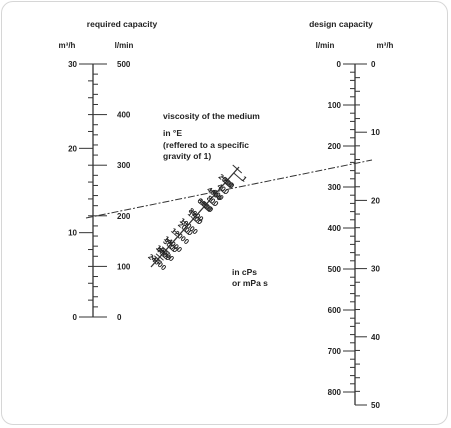  I want to click on required-lmin-unit: l/min, so click(124, 45).